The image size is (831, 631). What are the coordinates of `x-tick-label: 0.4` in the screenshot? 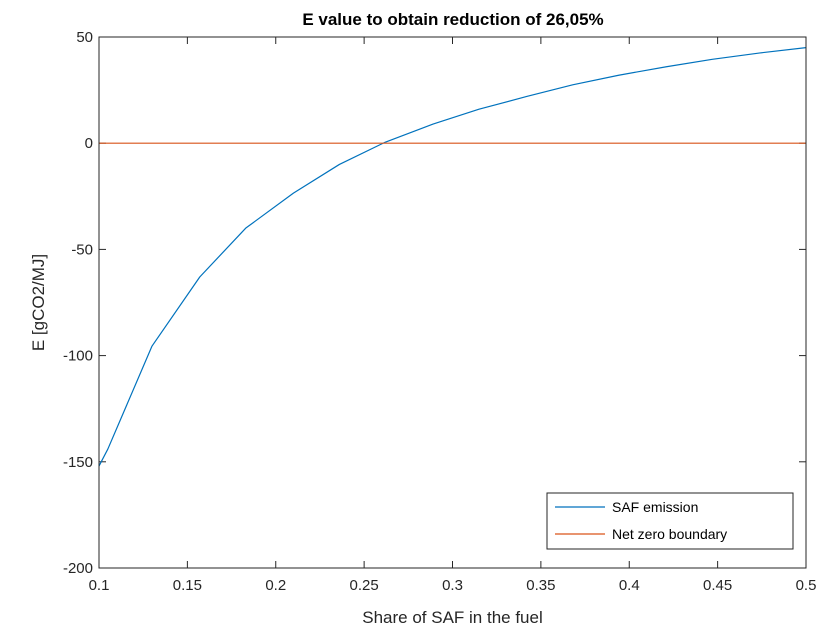 It's located at (629, 585).